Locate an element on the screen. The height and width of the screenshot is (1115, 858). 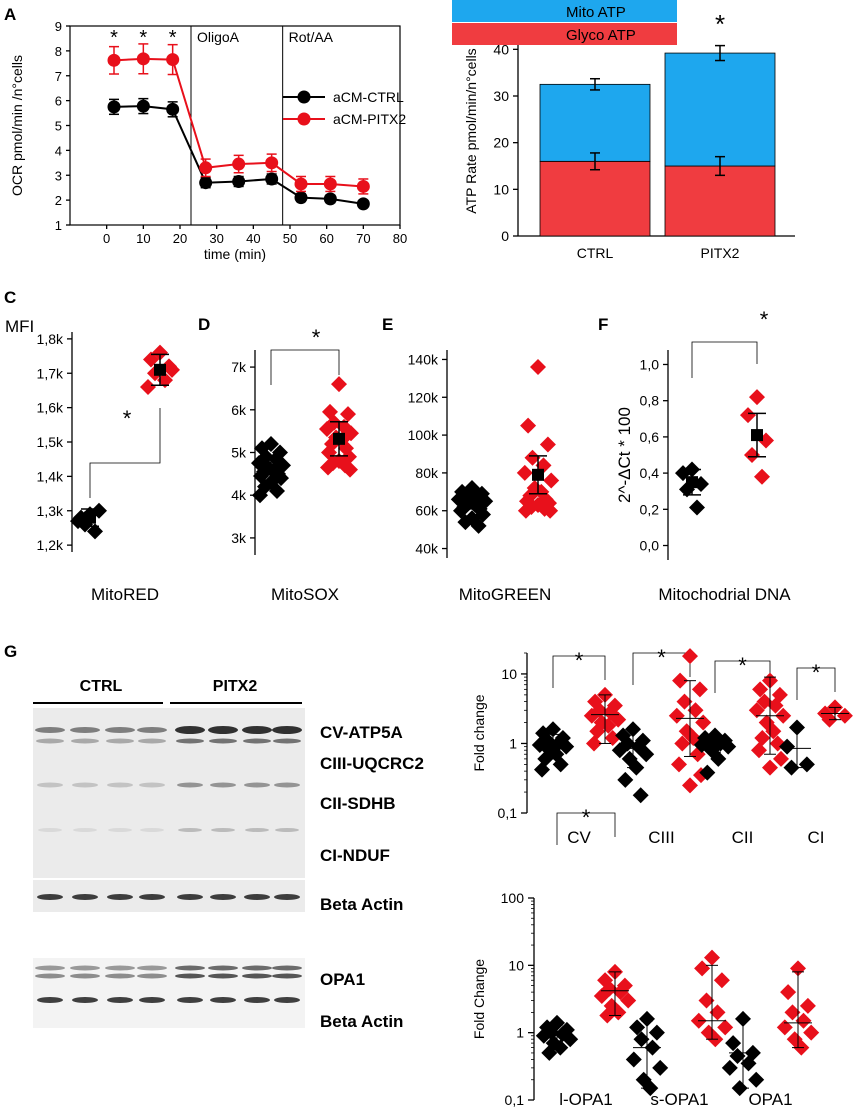
y-axis-label: OCR pmol/min /n°cells is located at coordinates (17, 125).